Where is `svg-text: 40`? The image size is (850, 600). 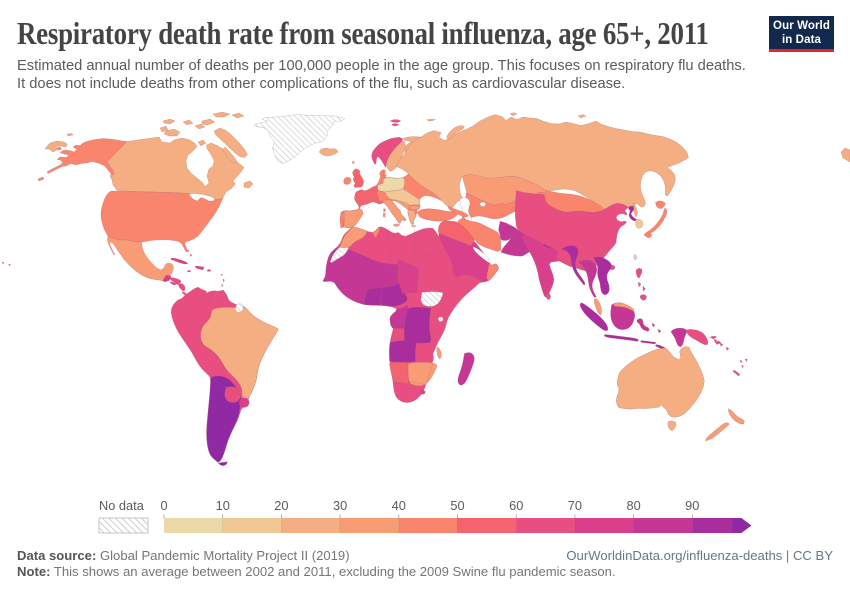 svg-text: 40 is located at coordinates (399, 505).